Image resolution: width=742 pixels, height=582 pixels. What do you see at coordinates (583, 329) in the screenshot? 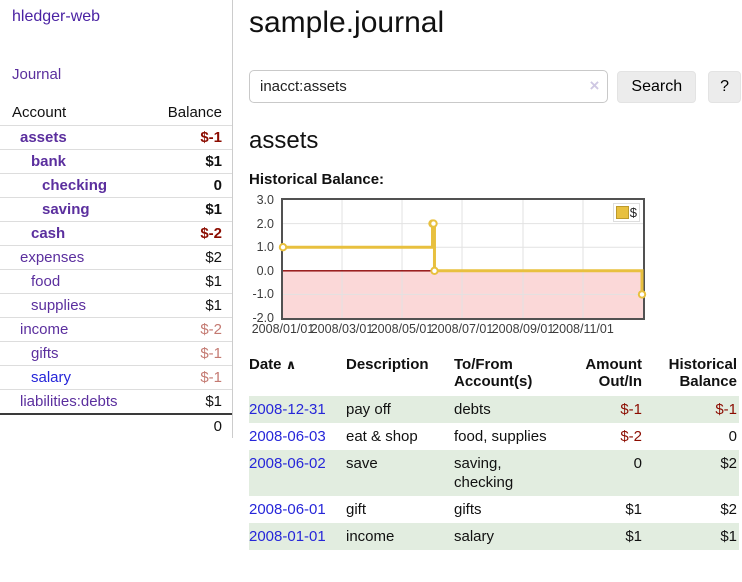
I see `x-tick-label: 2008/11/01` at bounding box center [583, 329].